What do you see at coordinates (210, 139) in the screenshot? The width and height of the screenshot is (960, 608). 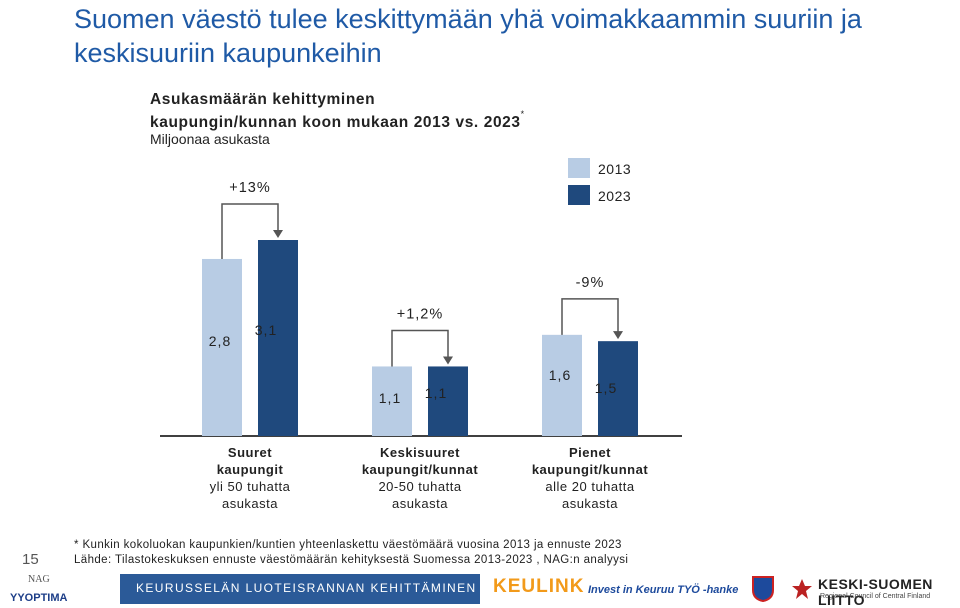 I see `unit-label: Miljoonaa asukasta` at bounding box center [210, 139].